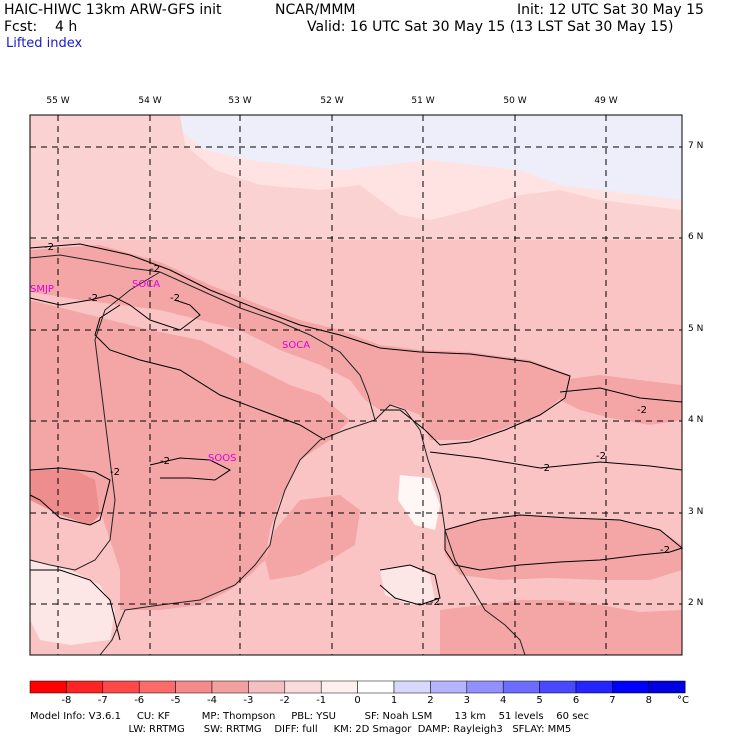 The height and width of the screenshot is (740, 740). I want to click on colorbar-tick-label: -2, so click(284, 700).